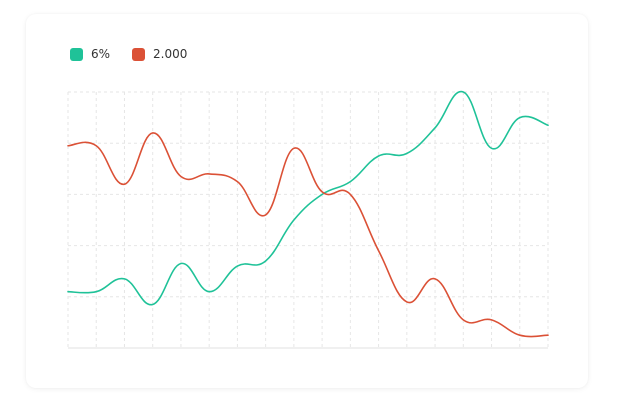 The width and height of the screenshot is (629, 405). What do you see at coordinates (90, 54) in the screenshot?
I see `legend-item-series-1: 6%` at bounding box center [90, 54].